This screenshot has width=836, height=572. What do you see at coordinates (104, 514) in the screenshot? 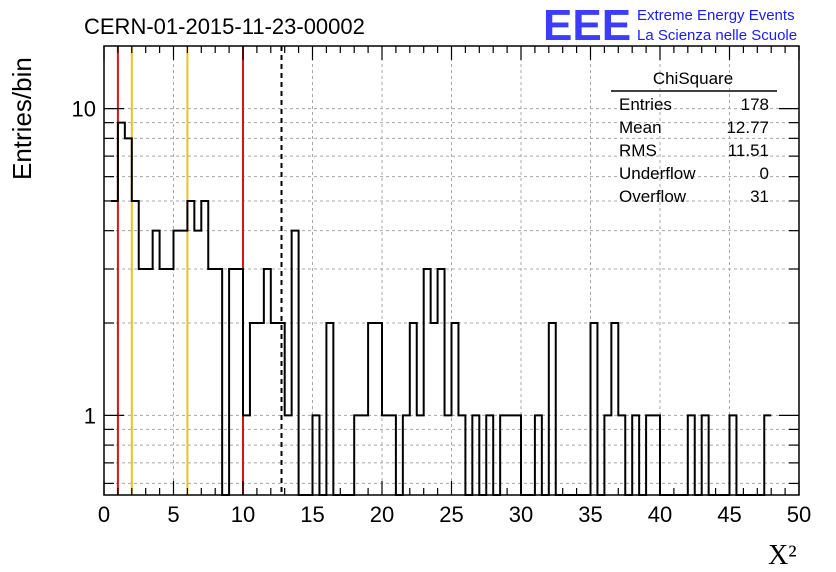
I see `x-tick-label: 0` at bounding box center [104, 514].